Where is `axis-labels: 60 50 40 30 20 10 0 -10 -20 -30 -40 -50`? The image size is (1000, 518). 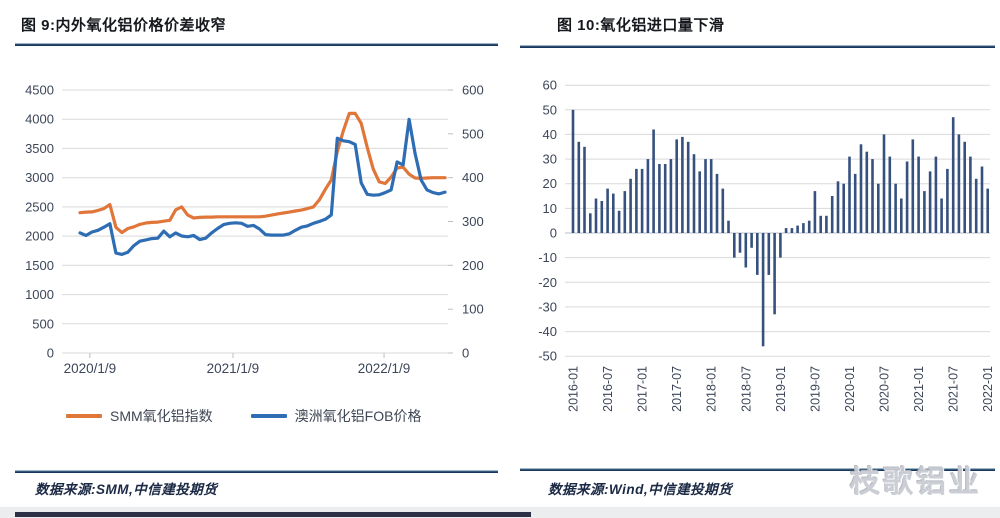 axis-labels: 60 50 40 30 20 10 0 -10 -20 -30 -40 -50 is located at coordinates (547, 221).